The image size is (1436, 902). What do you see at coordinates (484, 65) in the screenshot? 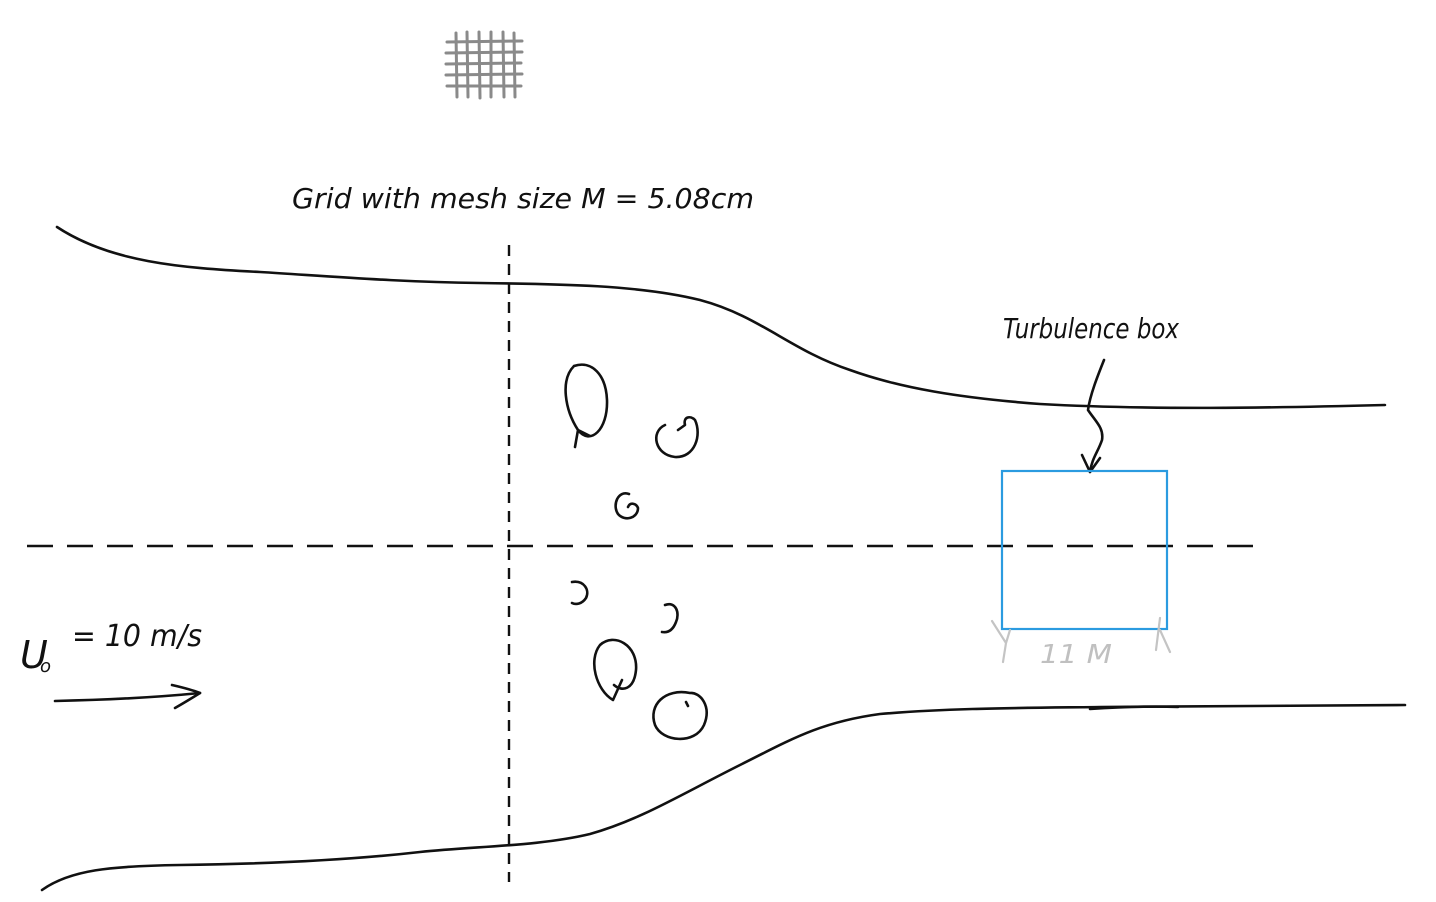
I see `mesh-grid-icon` at bounding box center [484, 65].